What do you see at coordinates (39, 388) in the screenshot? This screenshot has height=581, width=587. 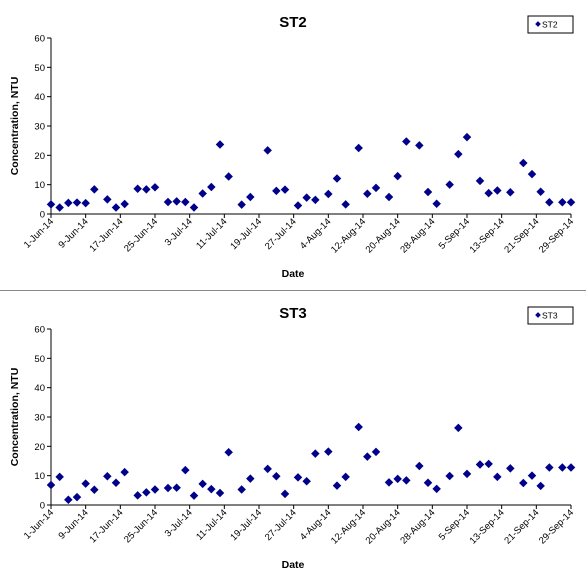 I see `y-tick-label: 40` at bounding box center [39, 388].